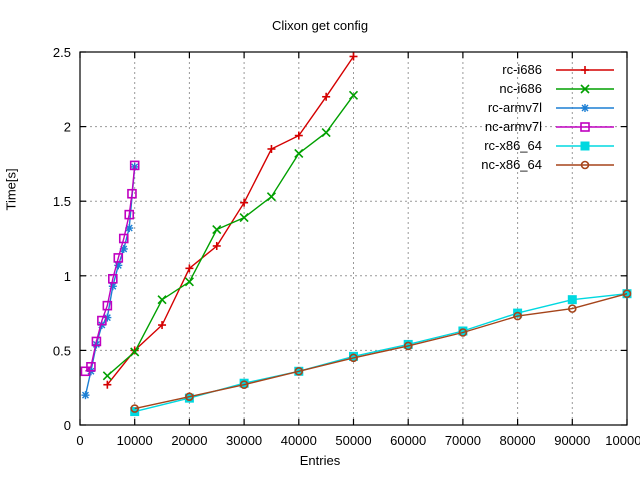  What do you see at coordinates (320, 460) in the screenshot?
I see `x-axis-label: Entries` at bounding box center [320, 460].